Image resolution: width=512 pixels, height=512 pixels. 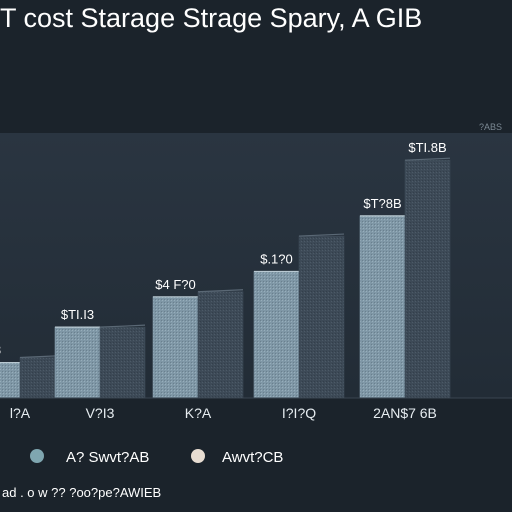 I want to click on legend-label-series-b: Awvt?CB, so click(x=252, y=457).